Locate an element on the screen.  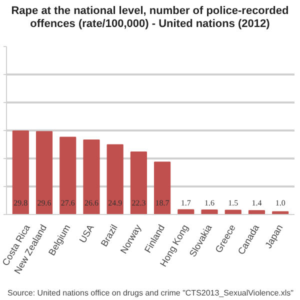
data-label: 1.4 is located at coordinates (257, 203).